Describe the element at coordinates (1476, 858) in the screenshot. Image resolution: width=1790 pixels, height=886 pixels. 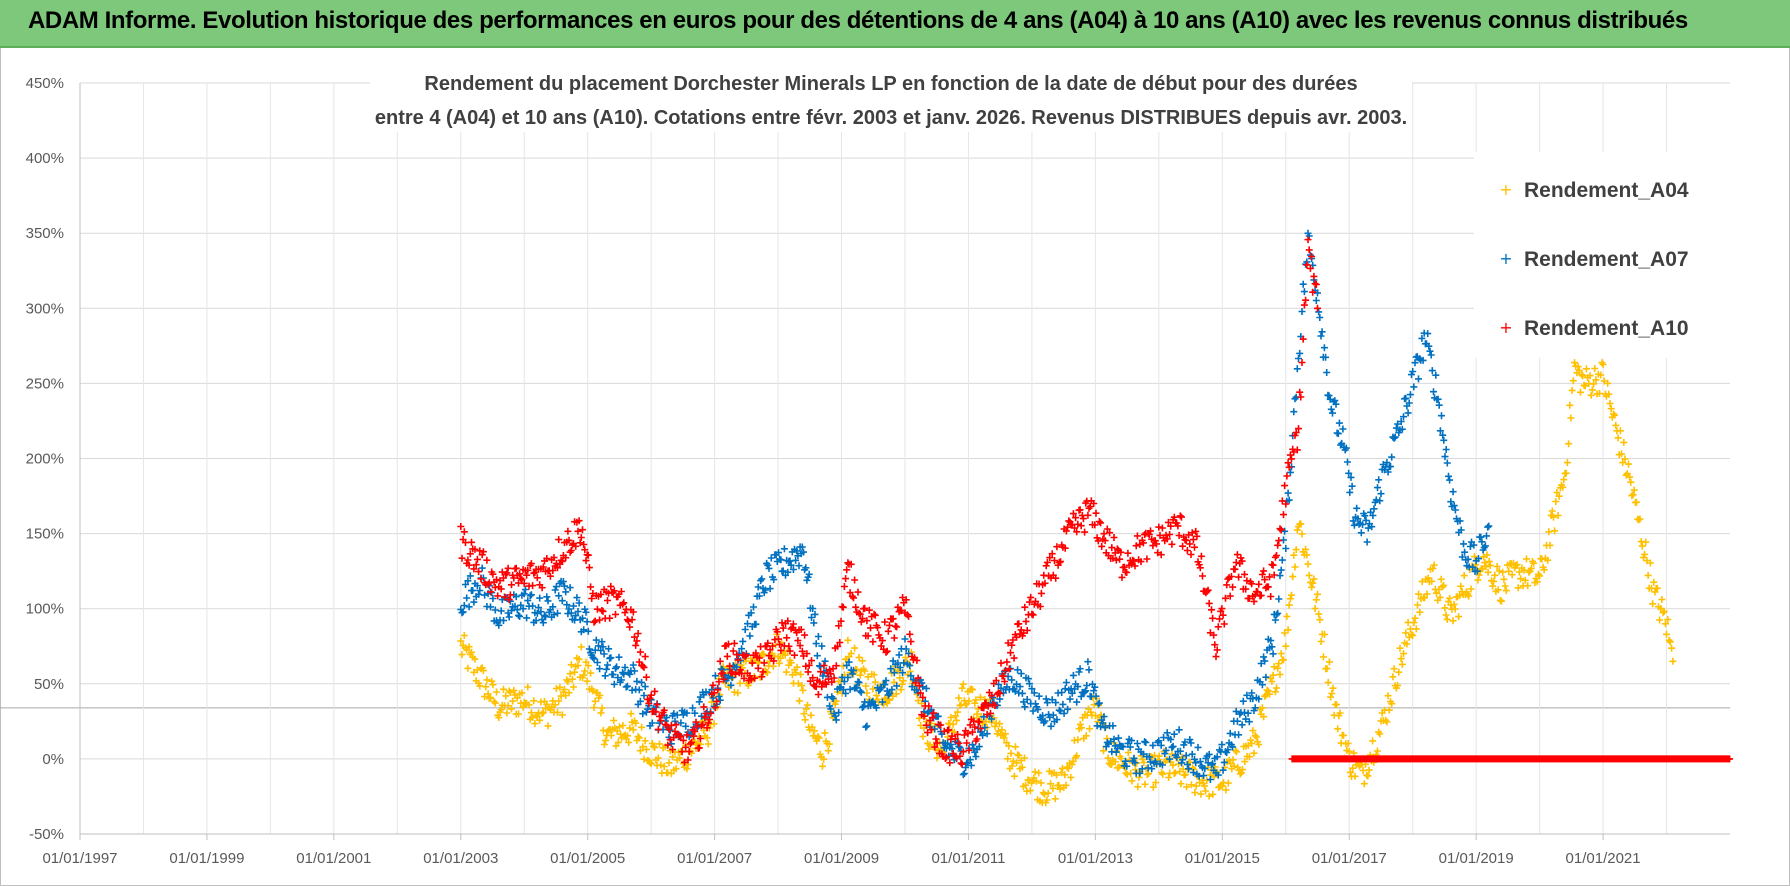
I see `x-tick-label: 01/01/2019` at that location.